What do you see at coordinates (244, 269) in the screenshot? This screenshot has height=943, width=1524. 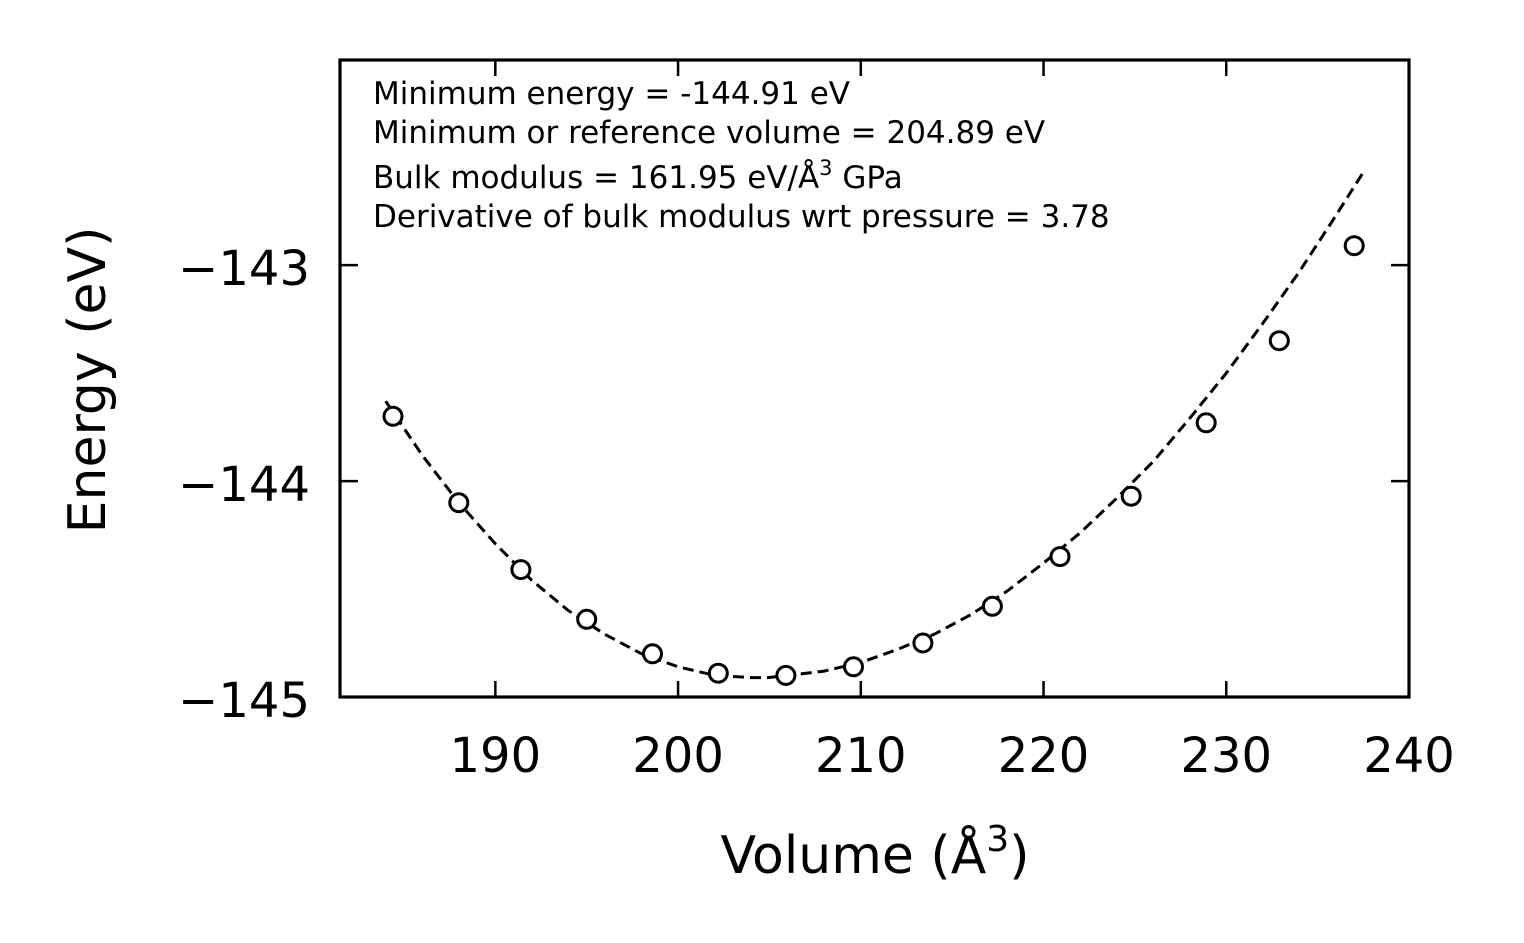 I see `y-tick-label: −143` at bounding box center [244, 269].